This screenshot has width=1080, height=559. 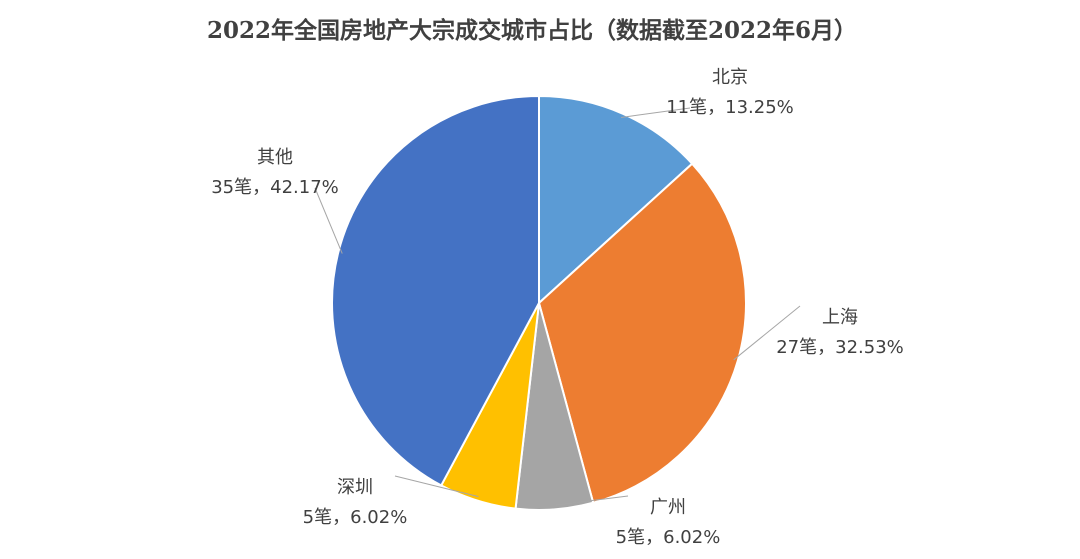 I want to click on value-label: 35笔，42.17%, so click(x=275, y=187).